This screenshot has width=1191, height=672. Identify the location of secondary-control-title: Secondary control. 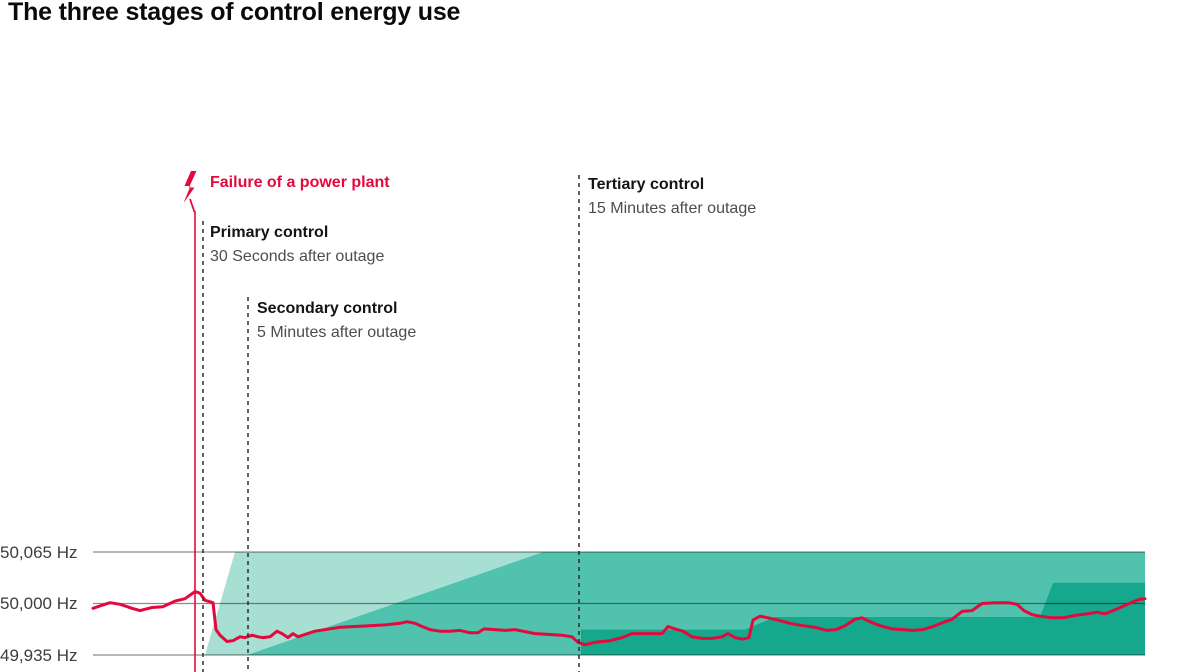
(327, 308).